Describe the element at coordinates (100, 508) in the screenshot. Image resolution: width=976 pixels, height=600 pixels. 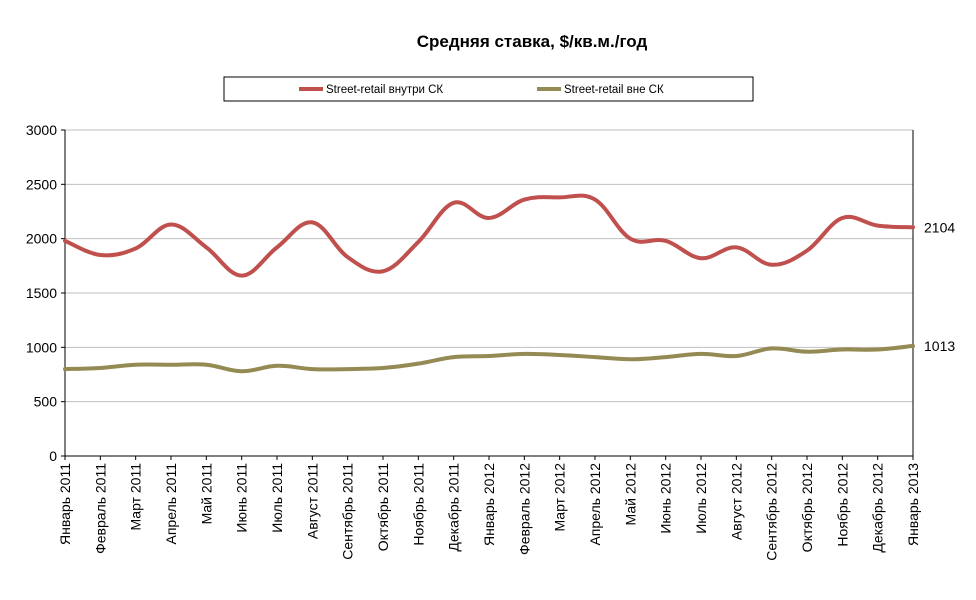
I see `x-tick-label: Февраль 2011` at that location.